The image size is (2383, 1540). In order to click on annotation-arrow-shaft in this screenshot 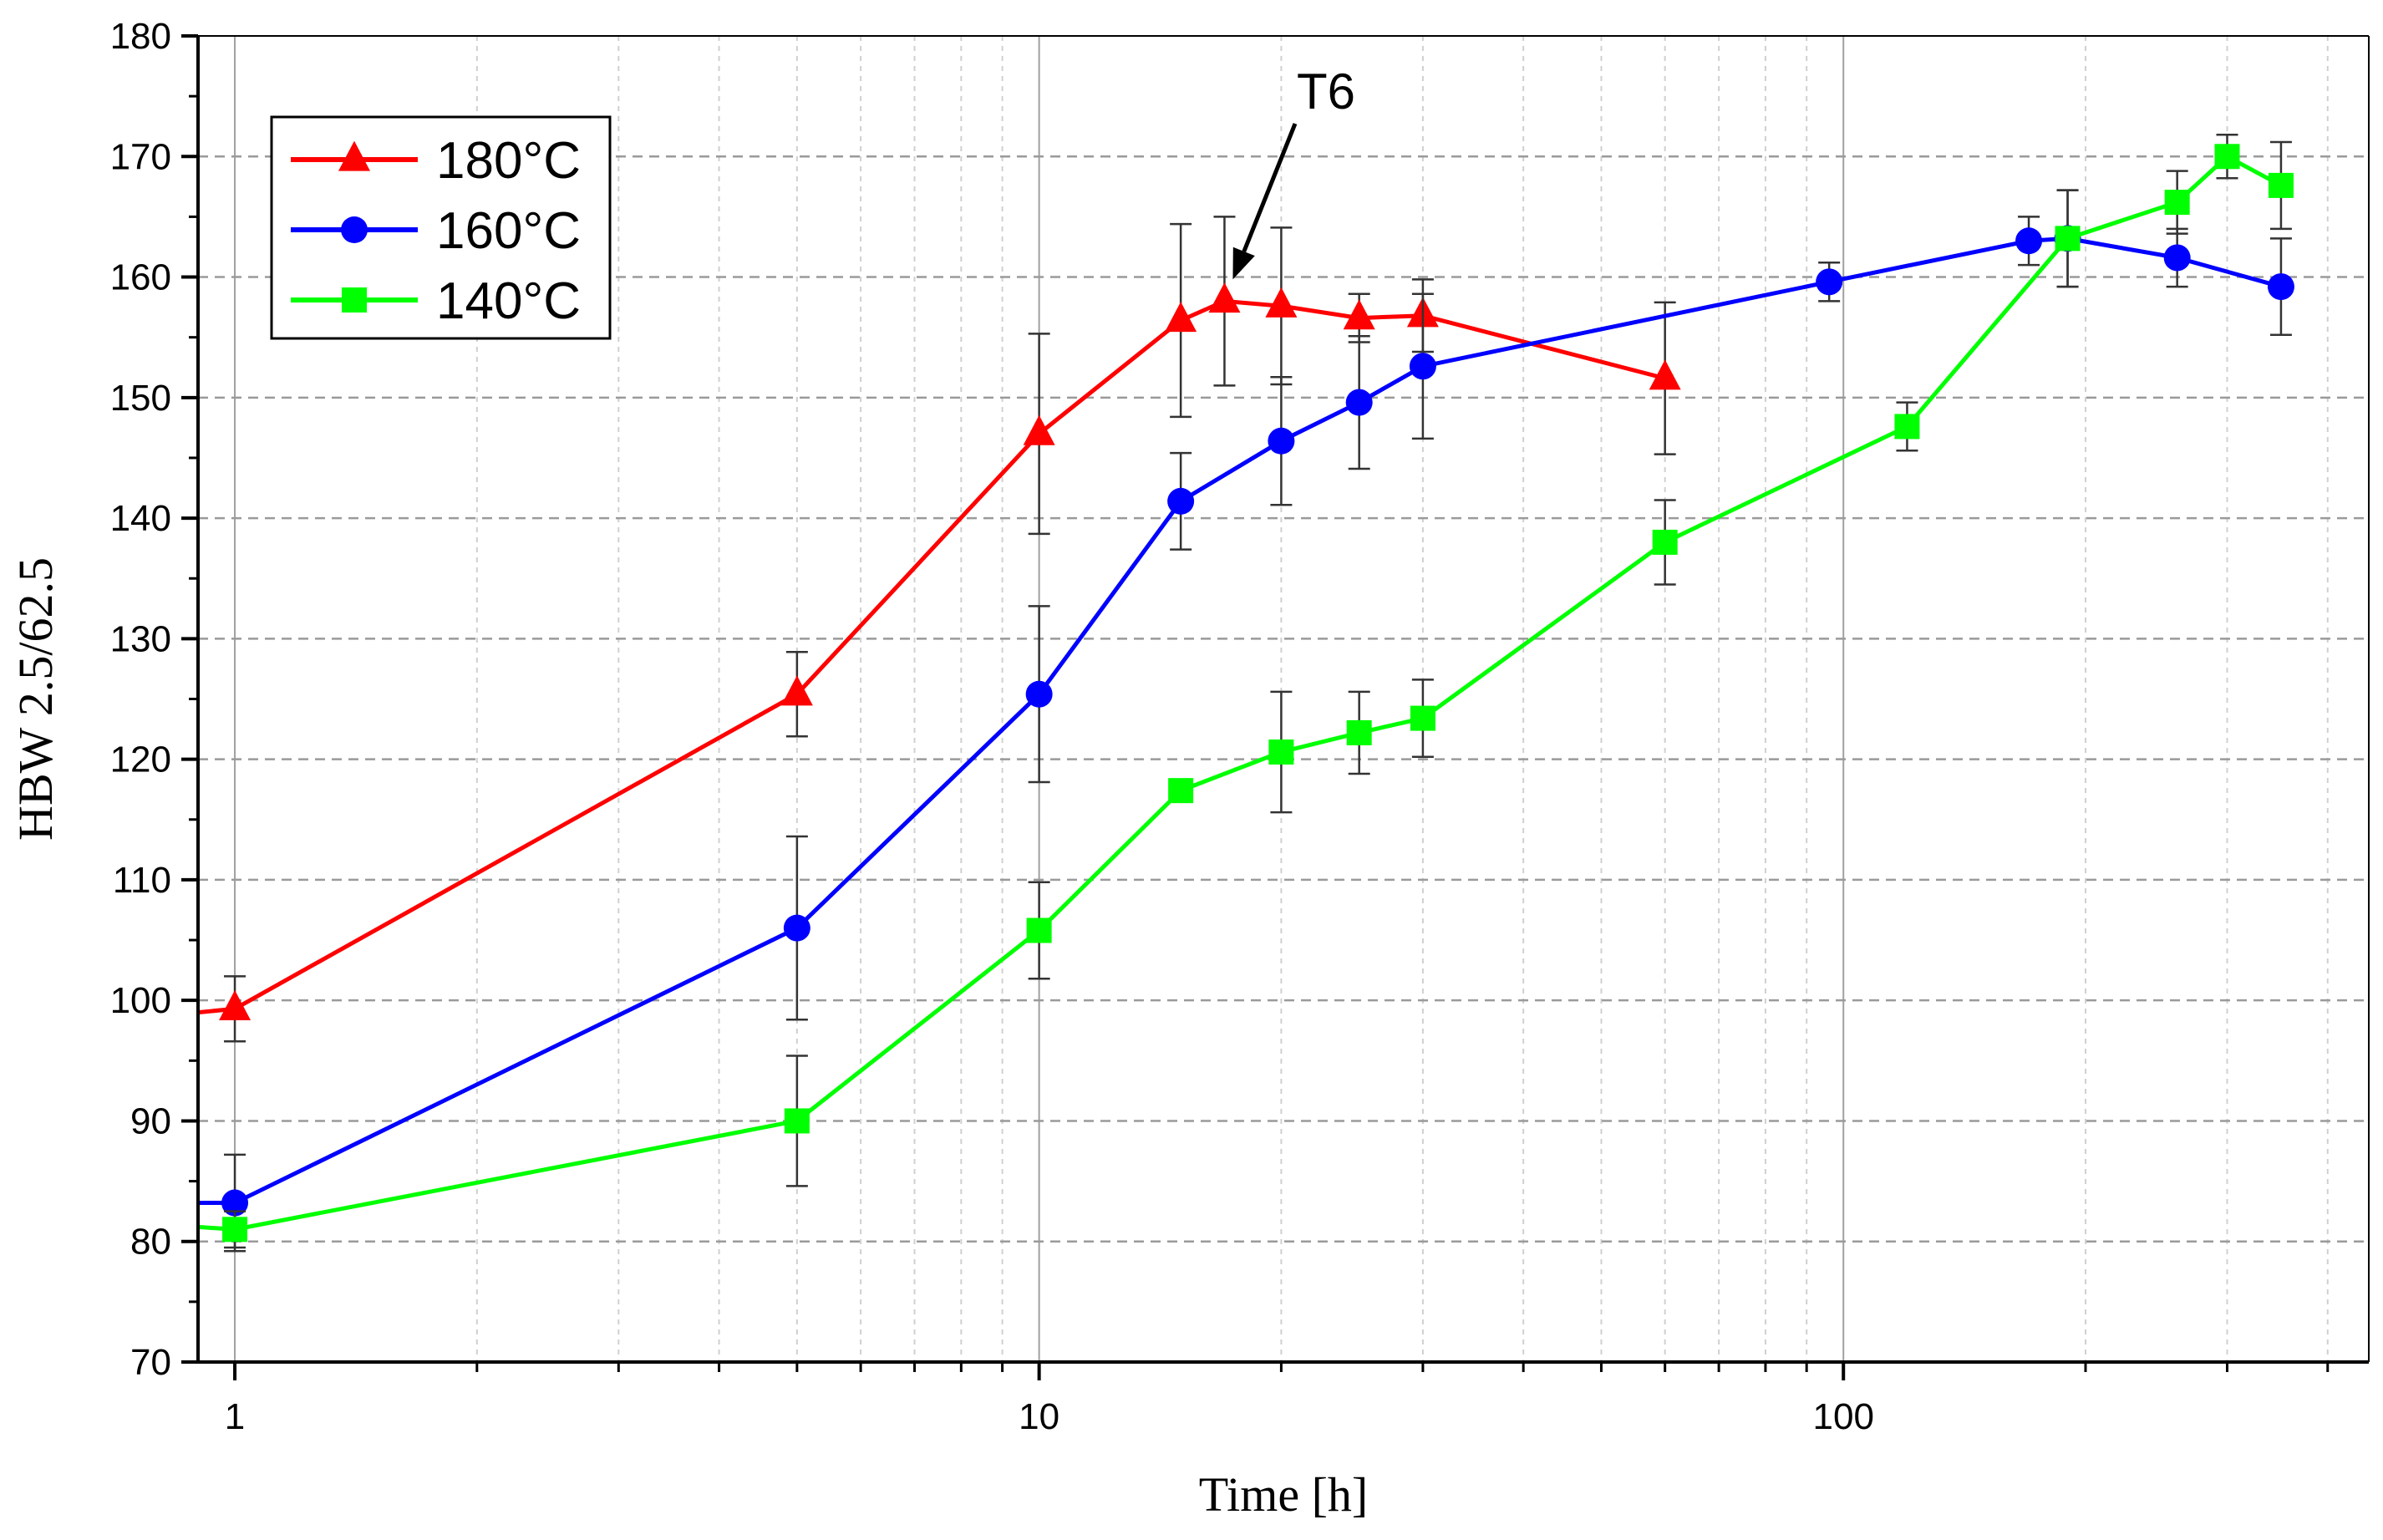, I will do `click(1270, 187)`.